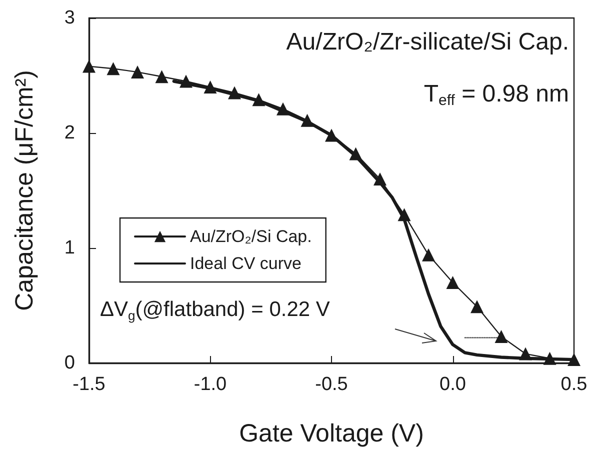 The height and width of the screenshot is (452, 607). Describe the element at coordinates (69, 248) in the screenshot. I see `y-tick-label: 1` at that location.